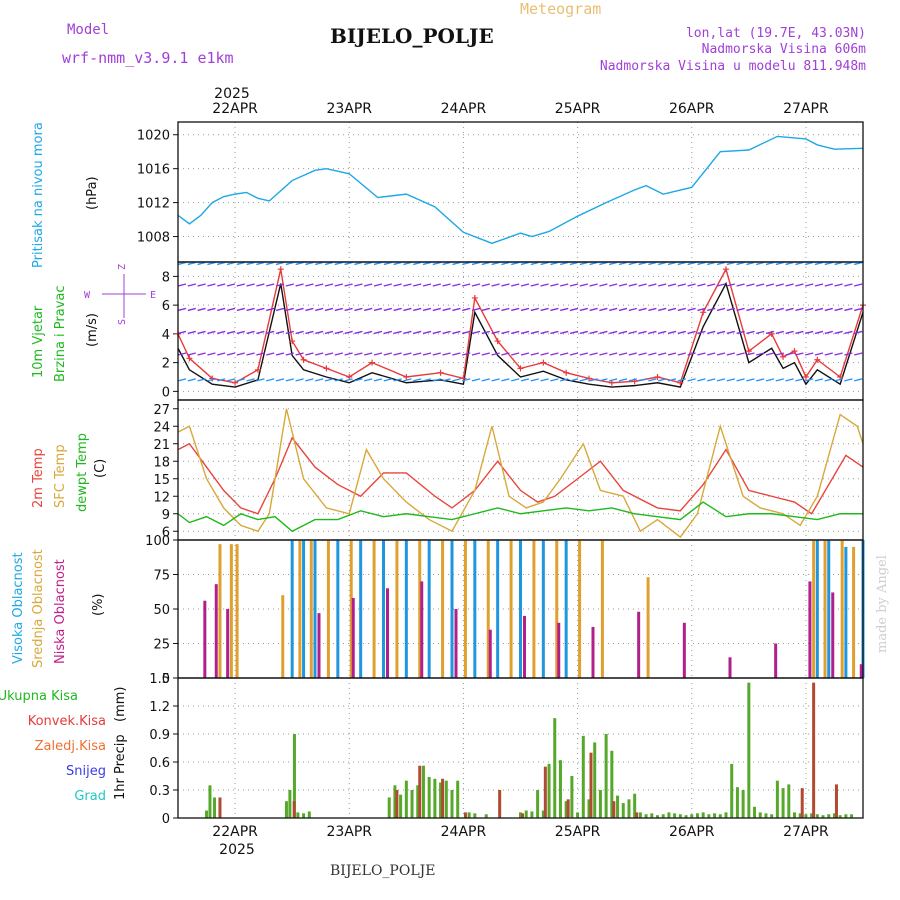  Describe the element at coordinates (166, 364) in the screenshot. I see `ytick-label: 2` at that location.